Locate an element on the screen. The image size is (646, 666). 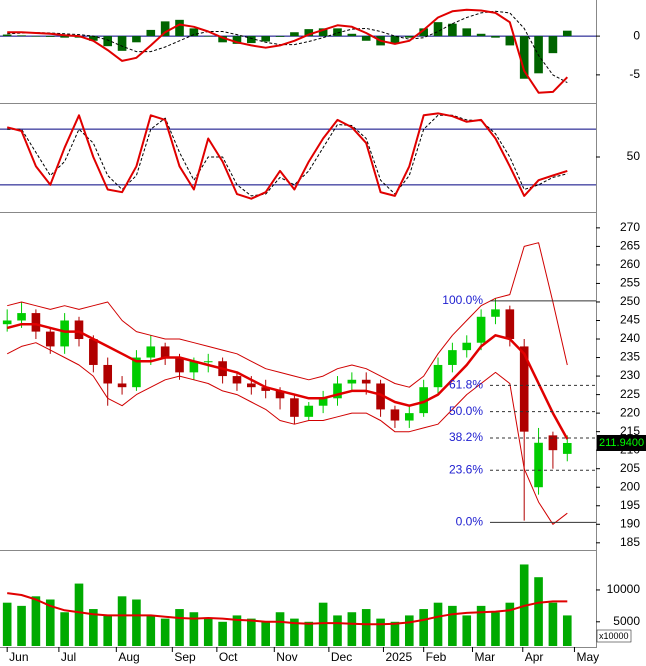
last-price-box is located at coordinates (621, 442).